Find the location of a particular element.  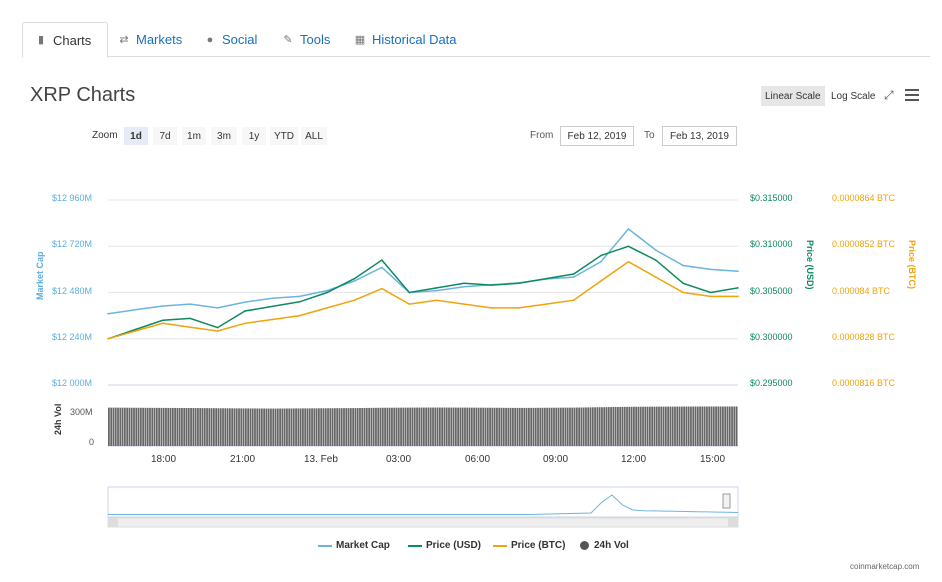

navigator-scrollbar is located at coordinates (423, 522).